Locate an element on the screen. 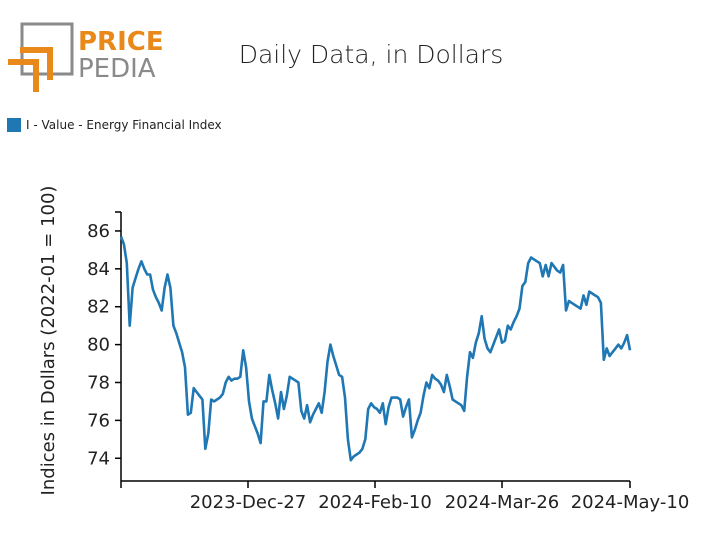  y-tick-label: 74 is located at coordinates (98, 458).